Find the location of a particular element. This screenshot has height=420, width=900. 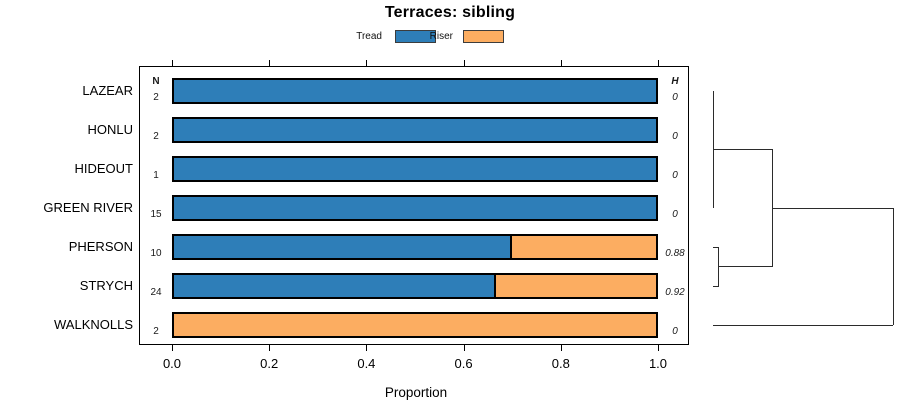

legend-label-tread: Tread is located at coordinates (369, 36).